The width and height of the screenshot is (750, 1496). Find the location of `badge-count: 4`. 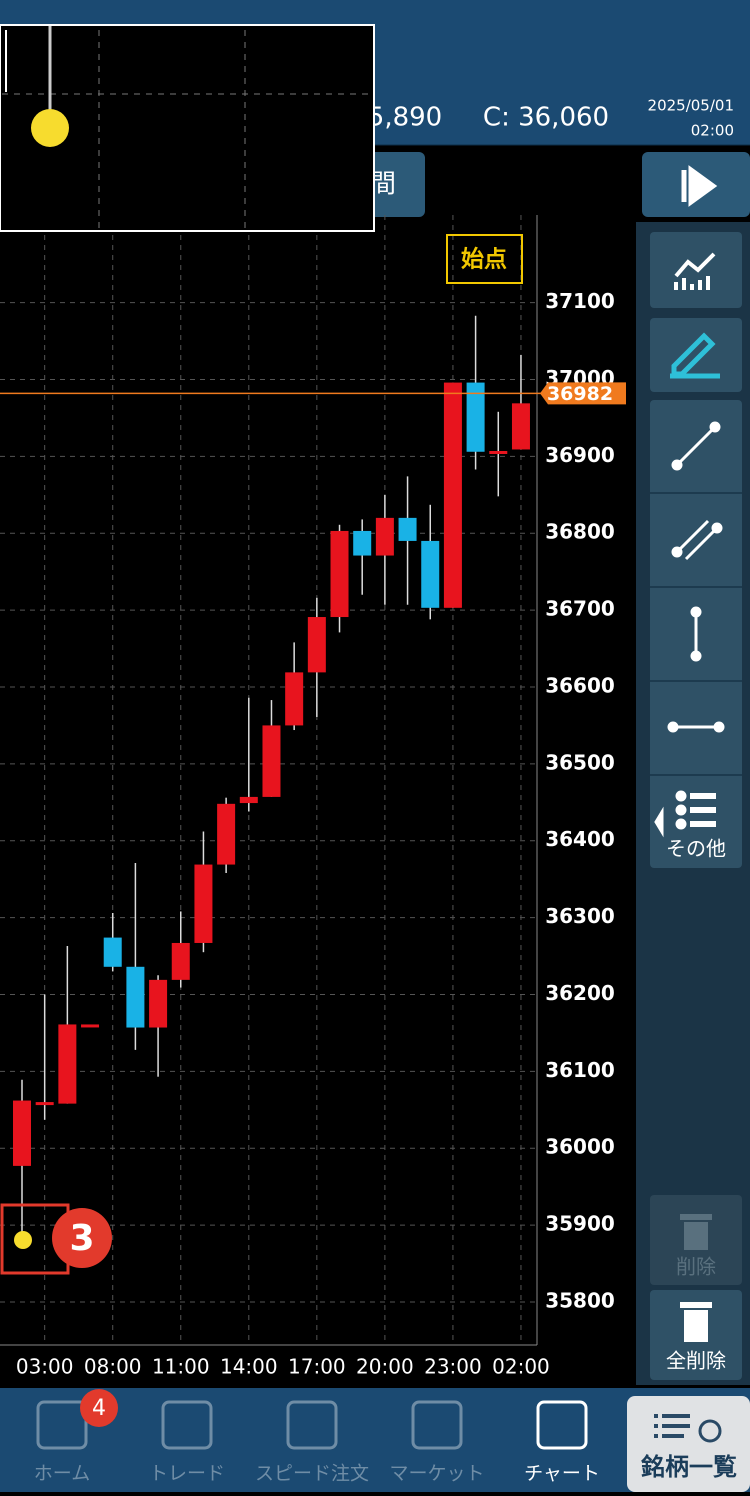

badge-count: 4 is located at coordinates (99, 1408).